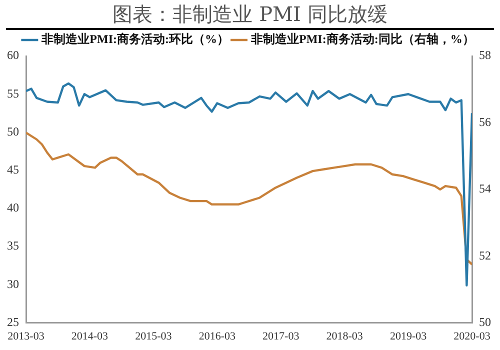 The image size is (500, 350). What do you see at coordinates (472, 336) in the screenshot?
I see `x-tick-label: 2020-03` at bounding box center [472, 336].